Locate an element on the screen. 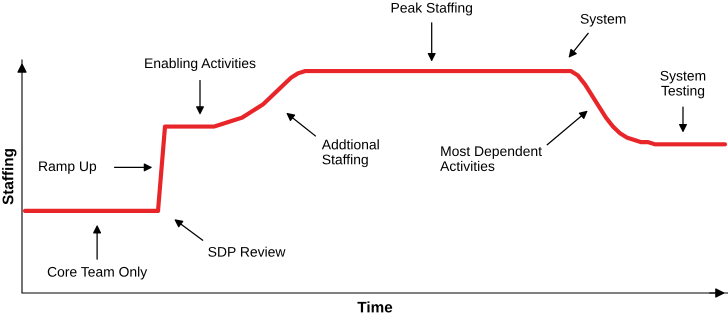  annotation: Most Dependent Activities is located at coordinates (491, 159).